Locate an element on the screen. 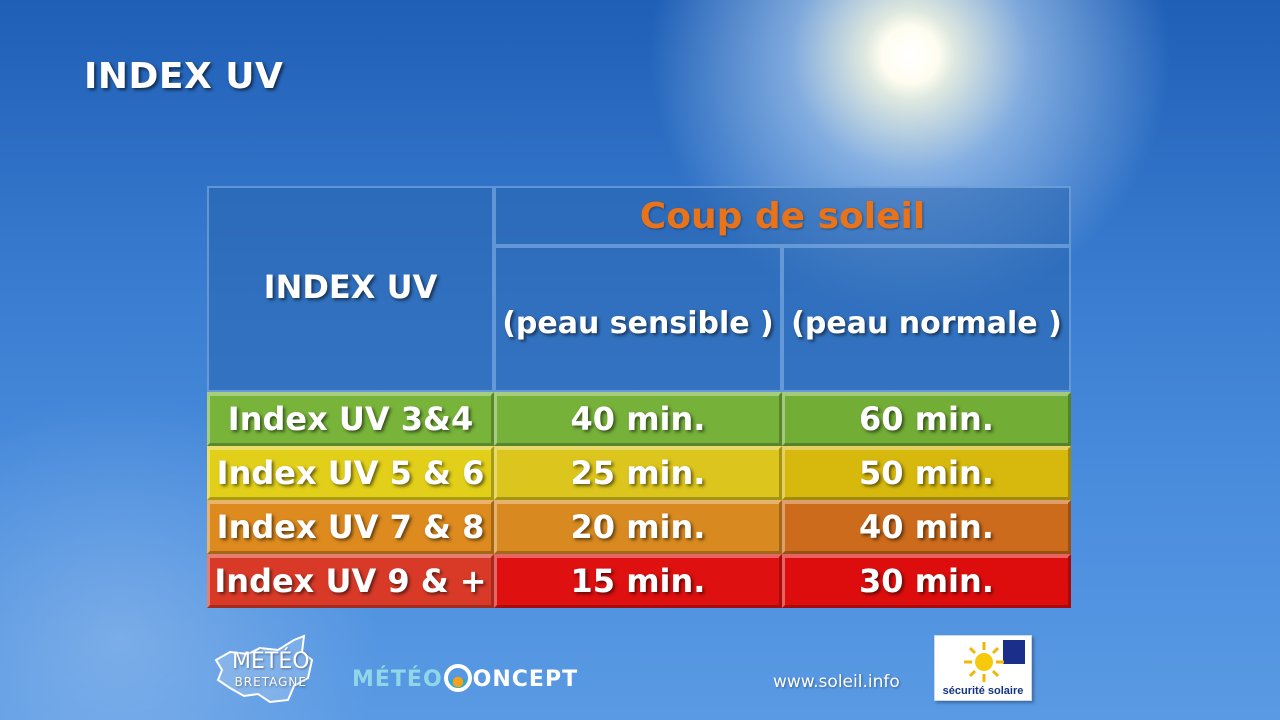 The width and height of the screenshot is (1280, 720). row-peau-sensible-value: 20 min. is located at coordinates (638, 527).